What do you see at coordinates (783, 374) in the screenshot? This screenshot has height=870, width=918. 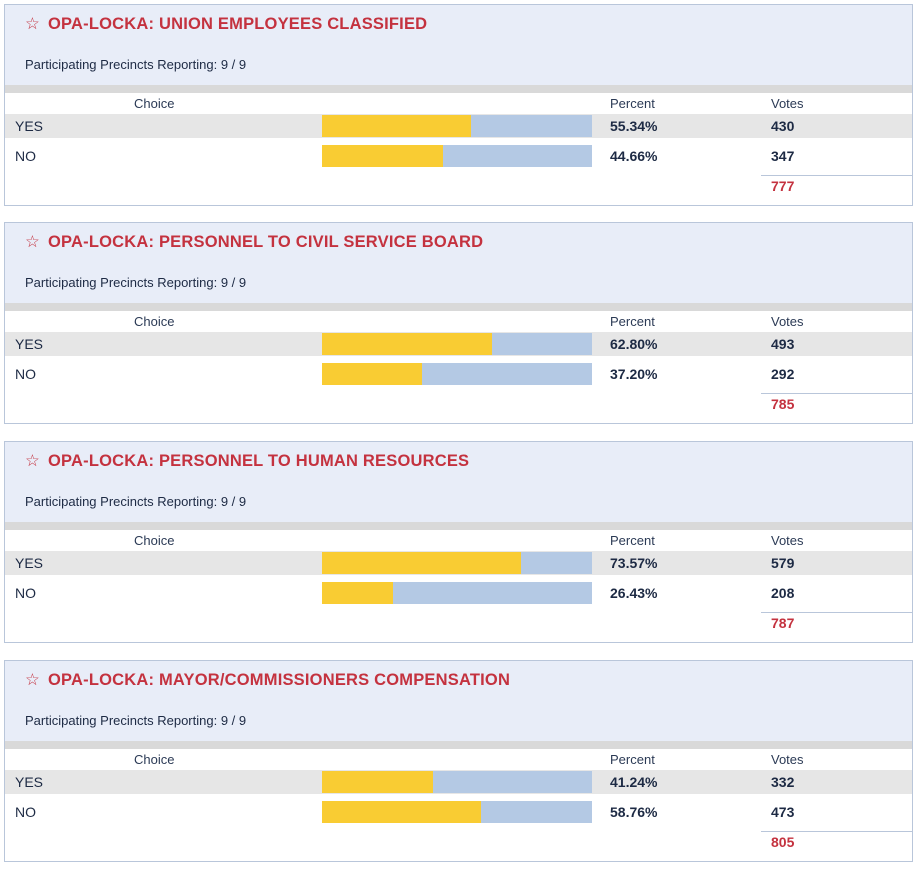 I see `votes-label: 292` at bounding box center [783, 374].